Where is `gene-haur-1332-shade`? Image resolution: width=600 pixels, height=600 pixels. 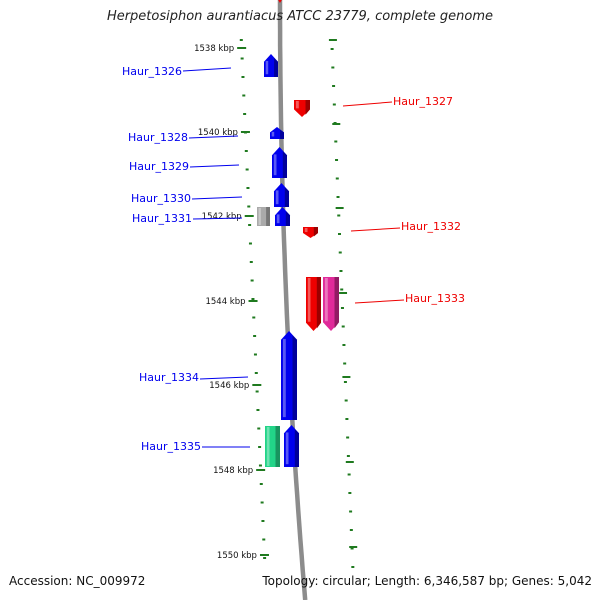
gene-haur-1332-shade is located at coordinates (315, 232).